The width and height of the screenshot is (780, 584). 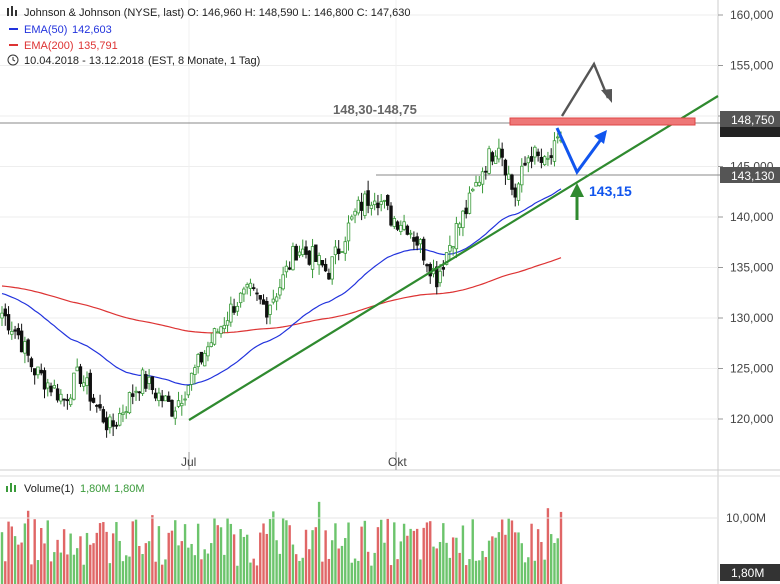 I want to click on price-tick-label: 120,000, so click(x=752, y=419).